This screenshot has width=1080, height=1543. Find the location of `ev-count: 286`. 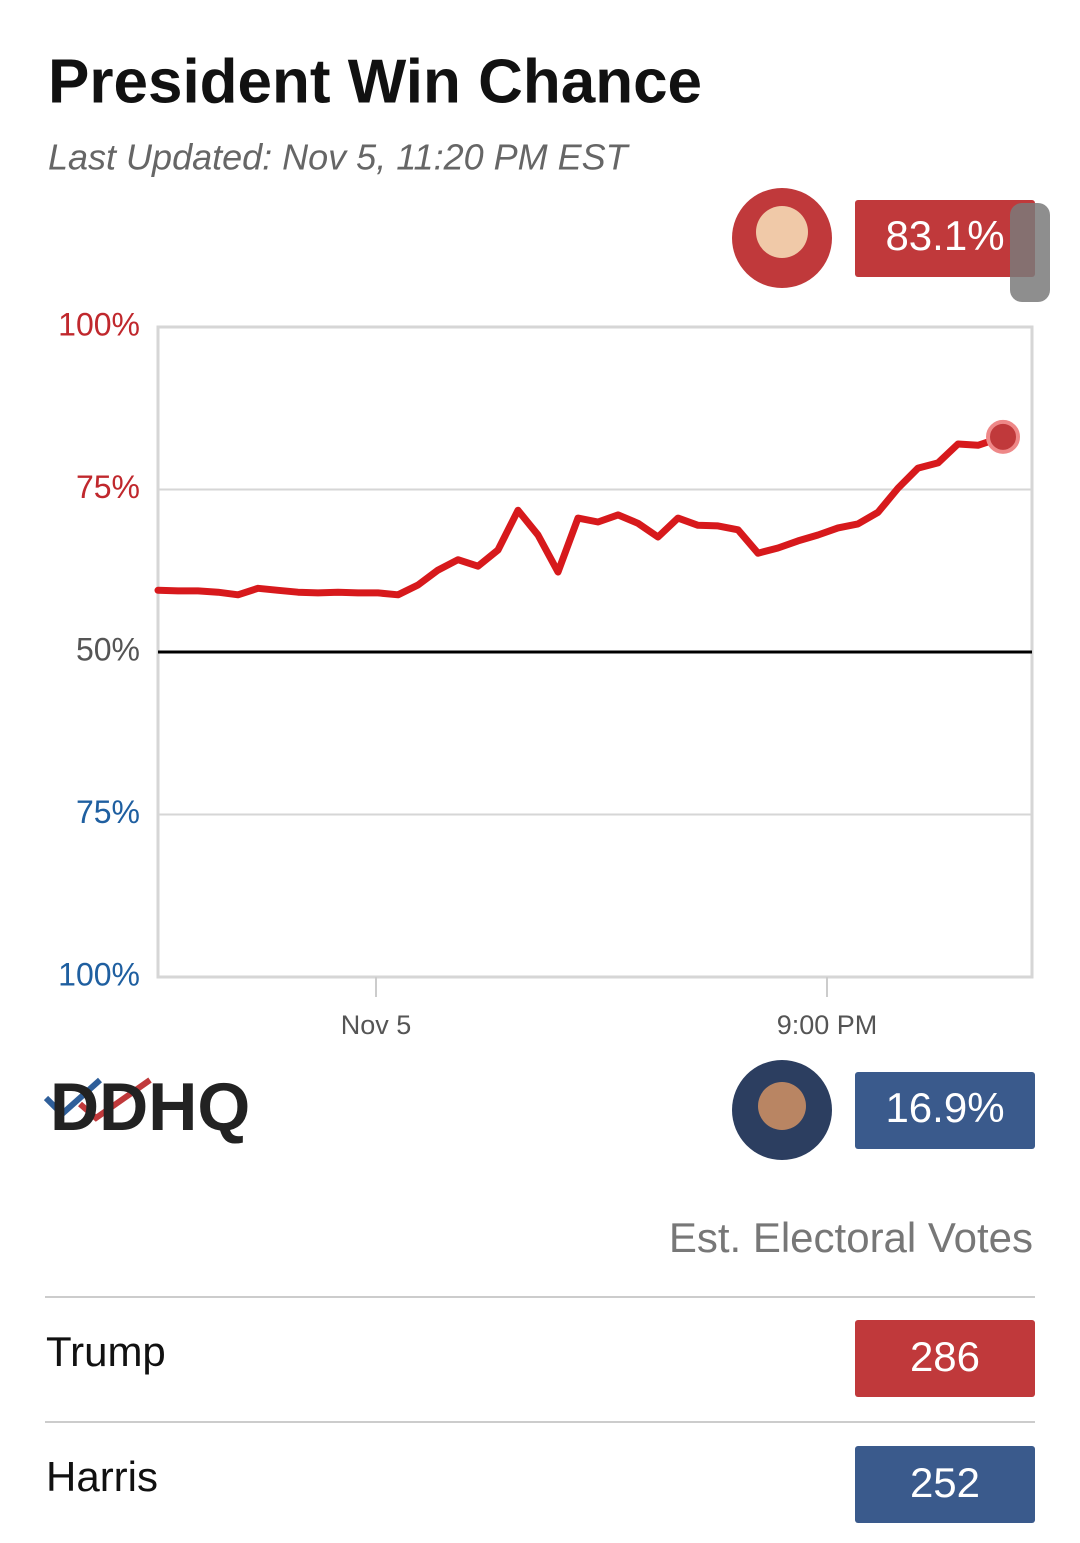

ev-count: 286 is located at coordinates (945, 1356).